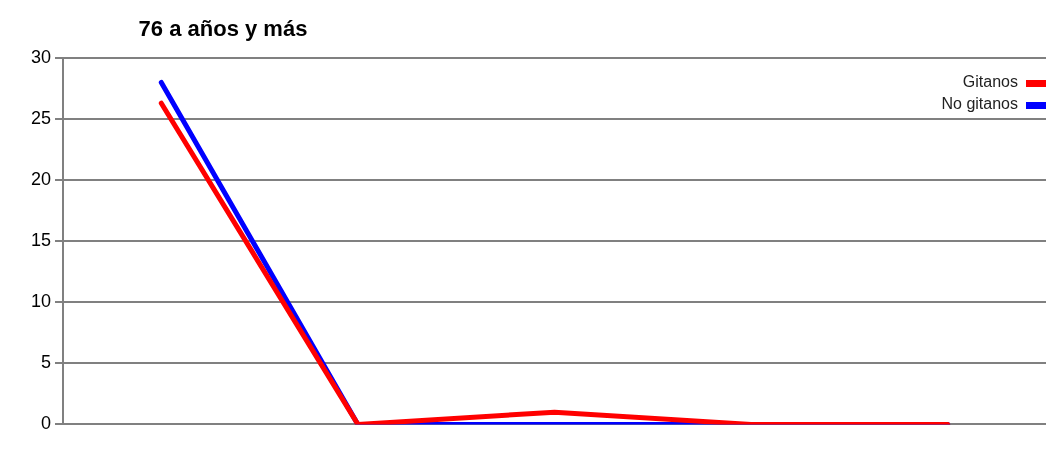  Describe the element at coordinates (40, 56) in the screenshot. I see `y-tick-label: 30` at that location.